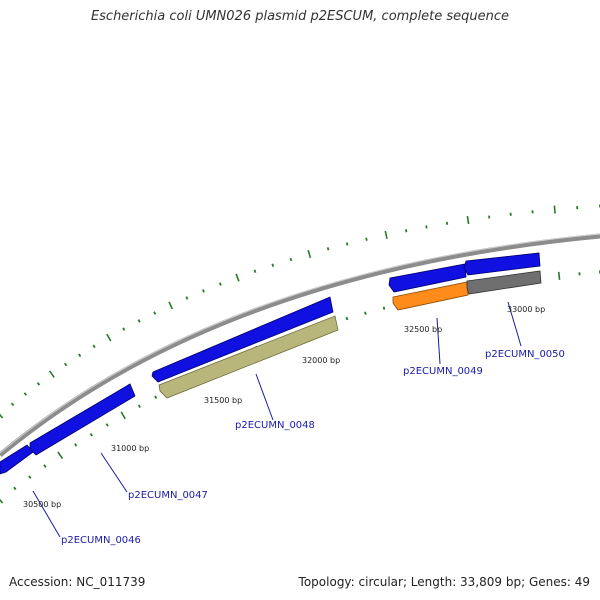 Image resolution: width=600 pixels, height=600 pixels. Describe the element at coordinates (168, 495) in the screenshot. I see `gene-label: p2ECUMN_0047` at that location.